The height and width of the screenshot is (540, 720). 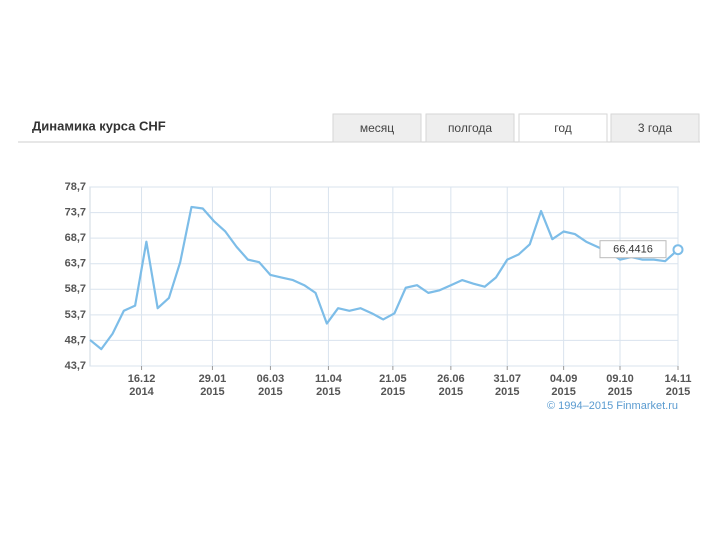 I want to click on x-tick-label-line: 29.01, so click(x=213, y=379).